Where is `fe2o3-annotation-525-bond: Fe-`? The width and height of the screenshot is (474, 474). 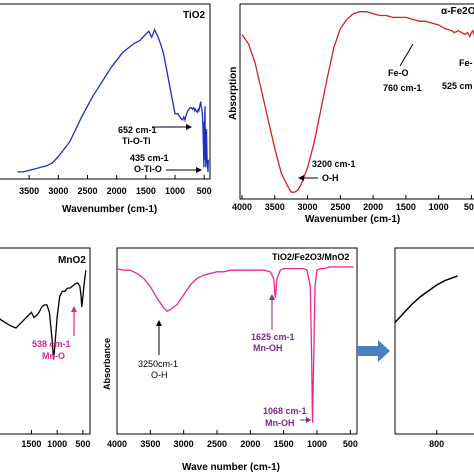 fe2o3-annotation-525-bond: Fe- is located at coordinates (466, 63).